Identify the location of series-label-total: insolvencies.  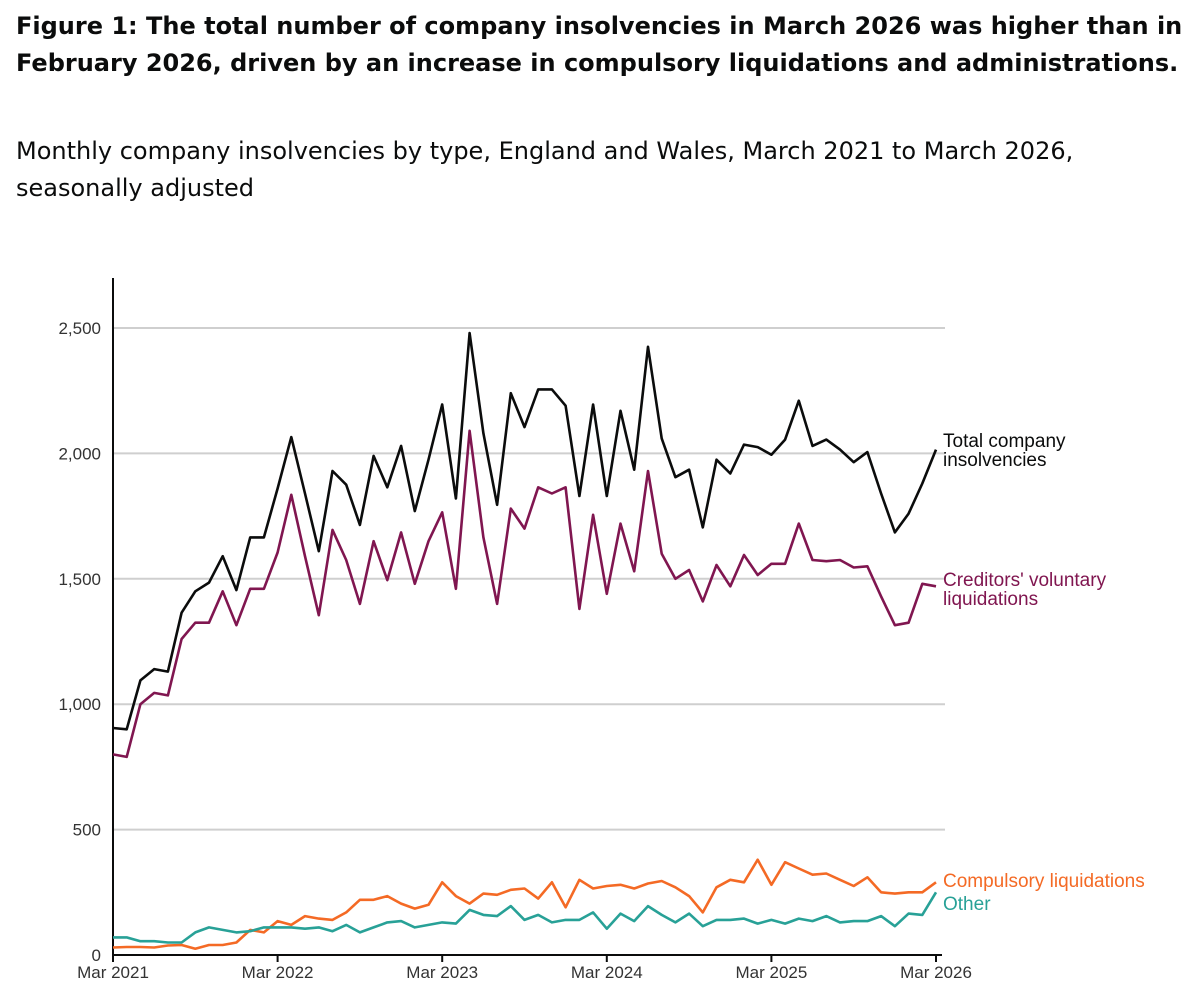
(995, 460).